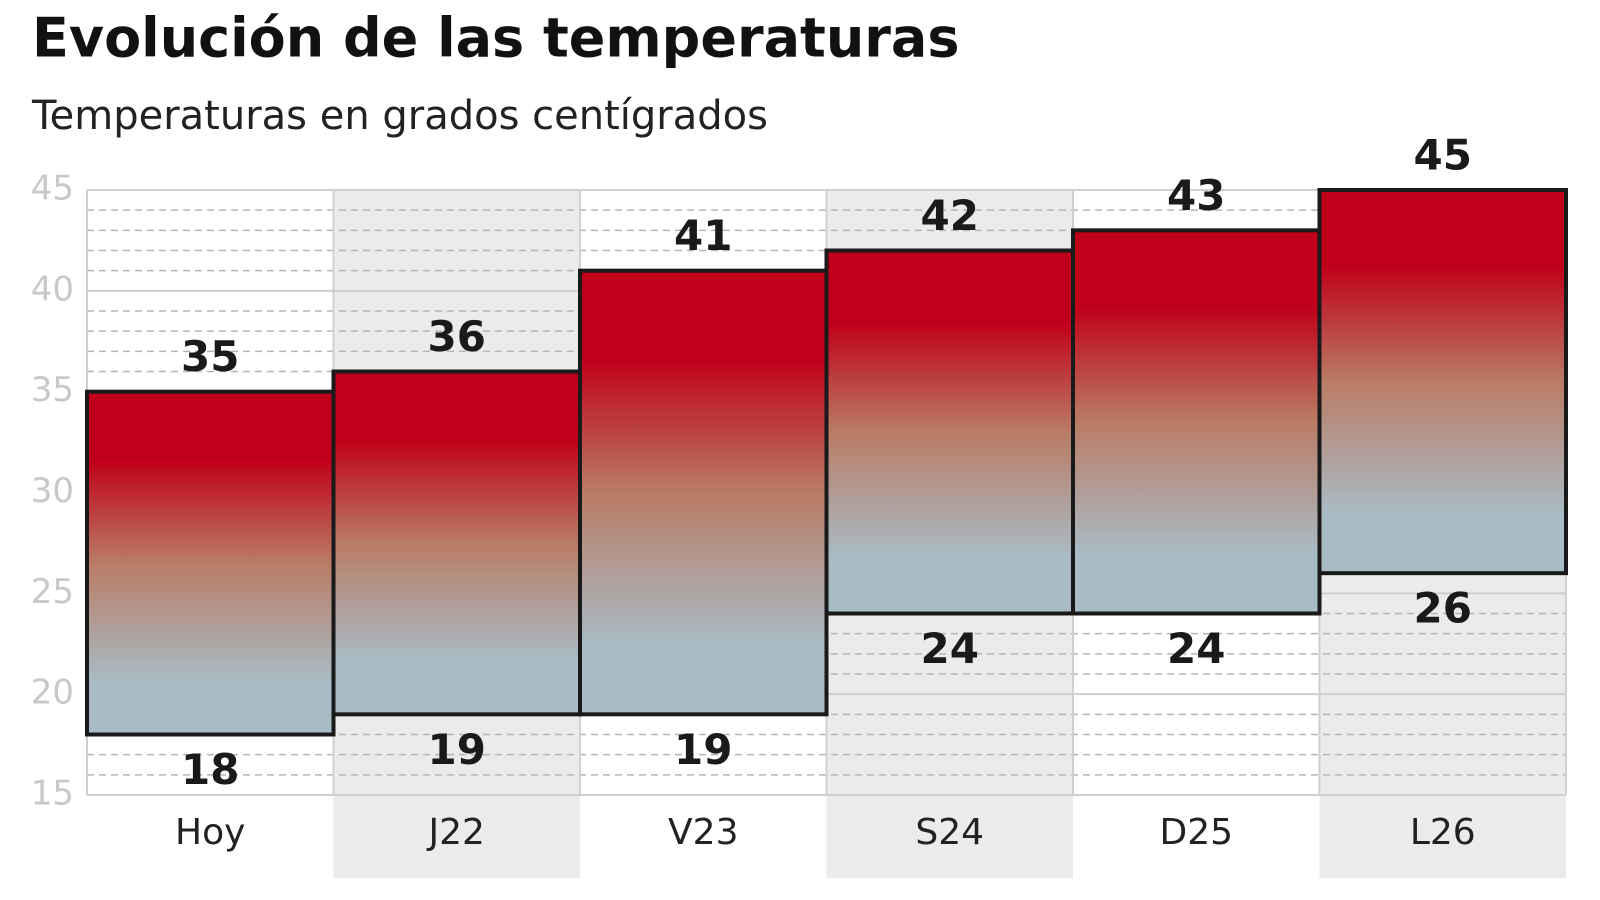 The width and height of the screenshot is (1600, 900). I want to click on y-tick-label: 35, so click(52, 390).